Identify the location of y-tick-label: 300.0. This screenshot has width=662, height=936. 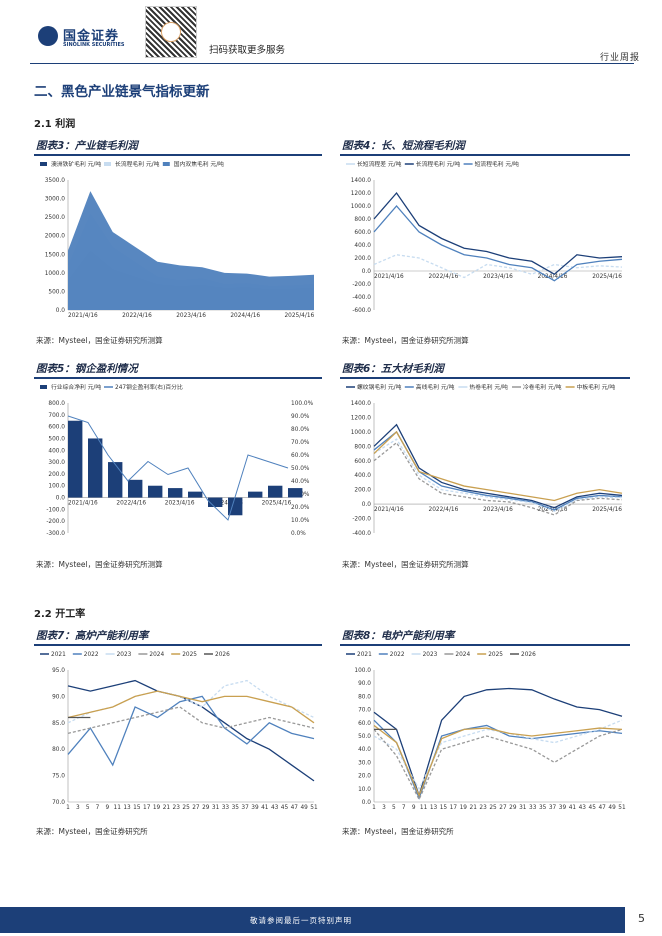
(56, 463).